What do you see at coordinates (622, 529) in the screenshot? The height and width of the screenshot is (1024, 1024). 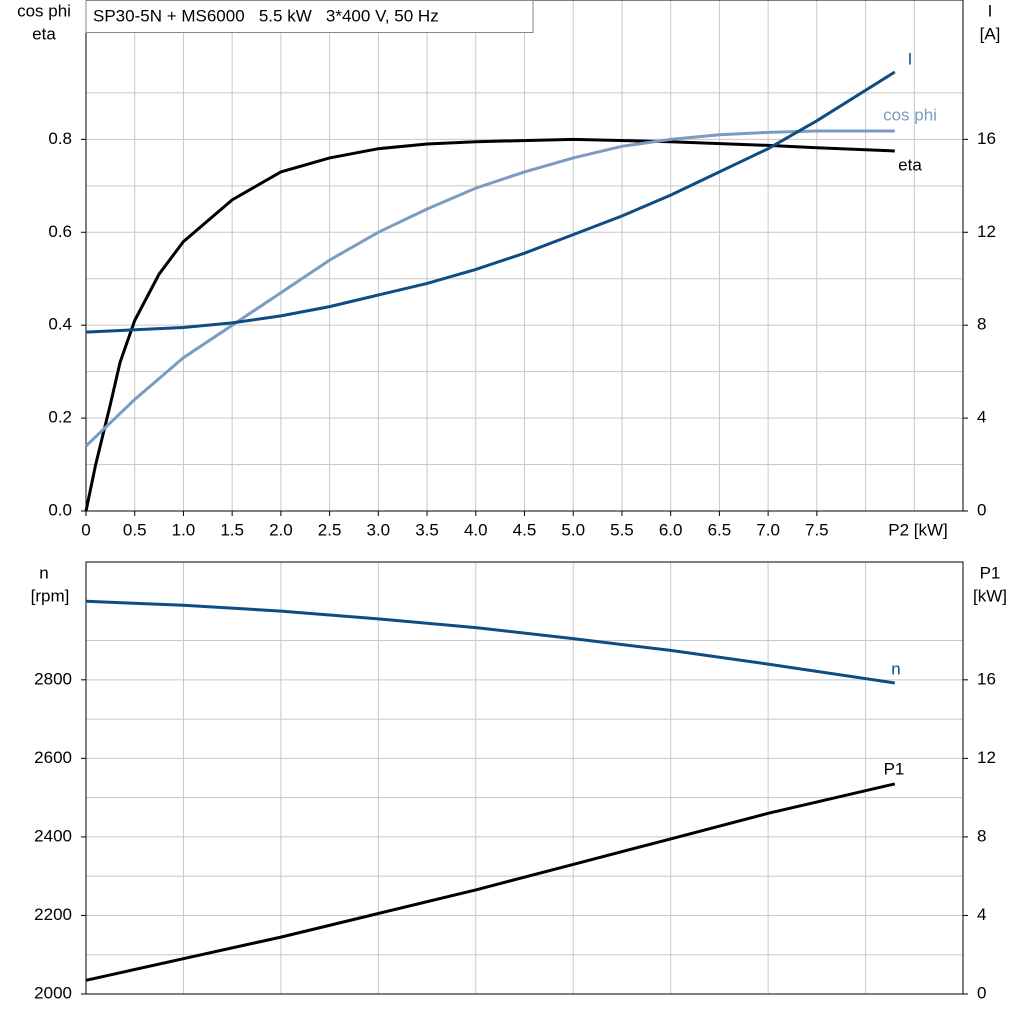 I see `x-tick-label: 5.5` at bounding box center [622, 529].